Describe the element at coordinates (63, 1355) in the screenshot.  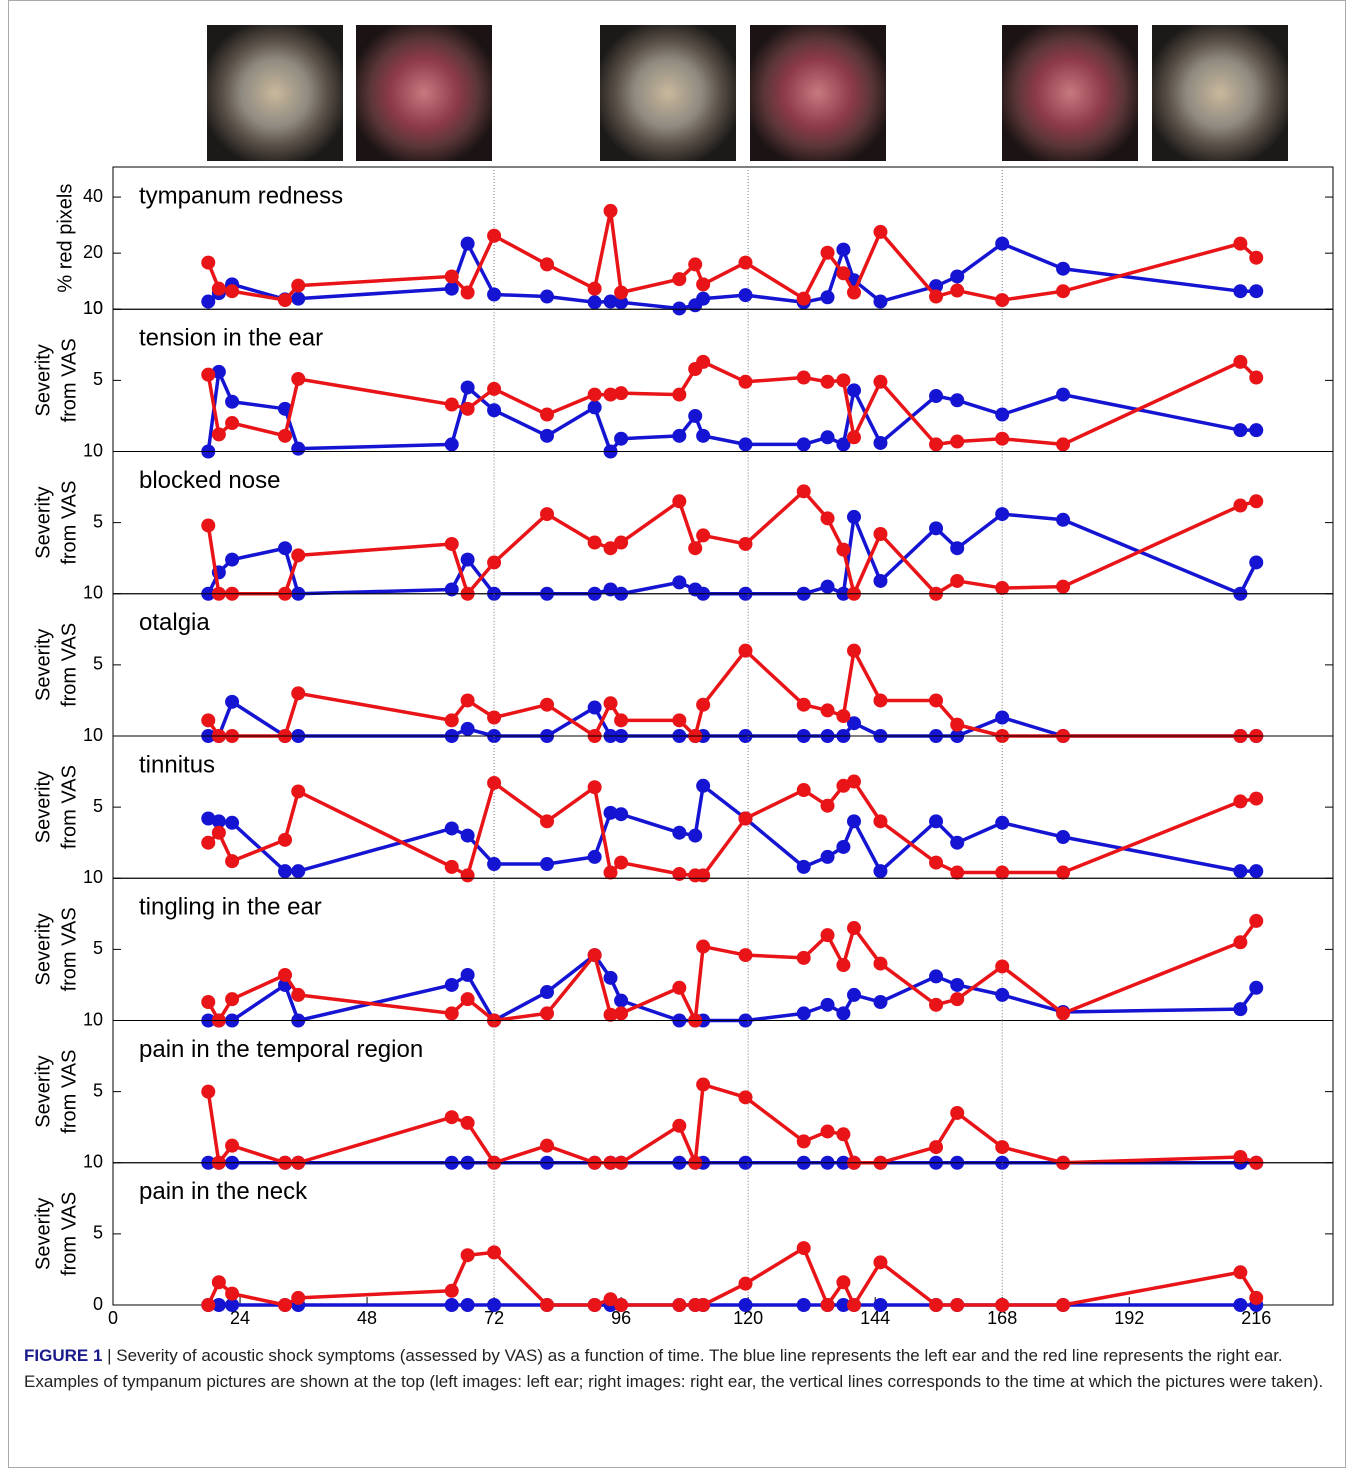
I see `caption-label: FIGURE 1` at that location.